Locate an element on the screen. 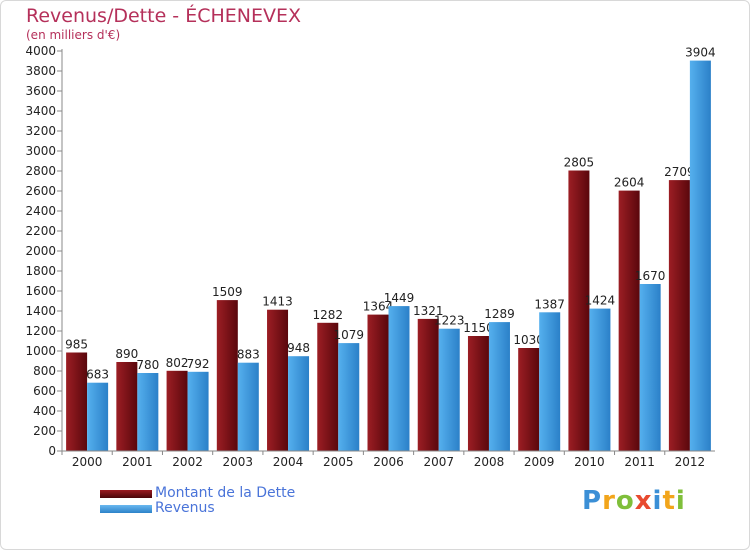 This screenshot has width=750, height=550. proxiti-logo: Proxiti is located at coordinates (634, 501).